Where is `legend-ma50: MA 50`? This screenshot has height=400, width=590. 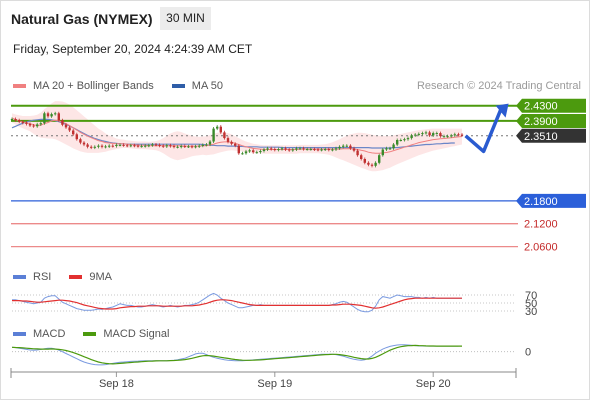 legend-ma50: MA 50 is located at coordinates (207, 86).